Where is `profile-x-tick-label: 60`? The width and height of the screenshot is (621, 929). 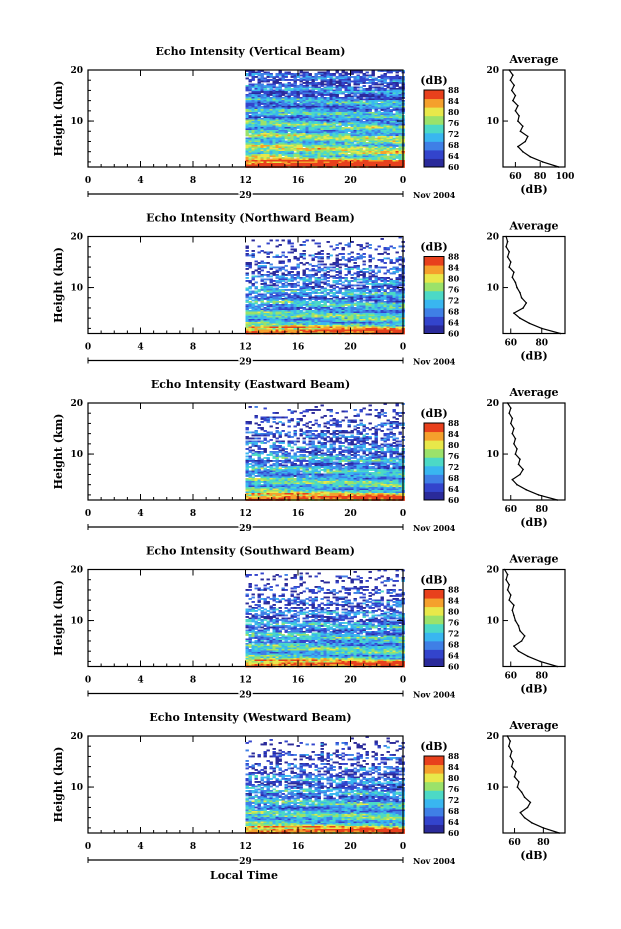
profile-x-tick-label: 60 is located at coordinates (510, 510).